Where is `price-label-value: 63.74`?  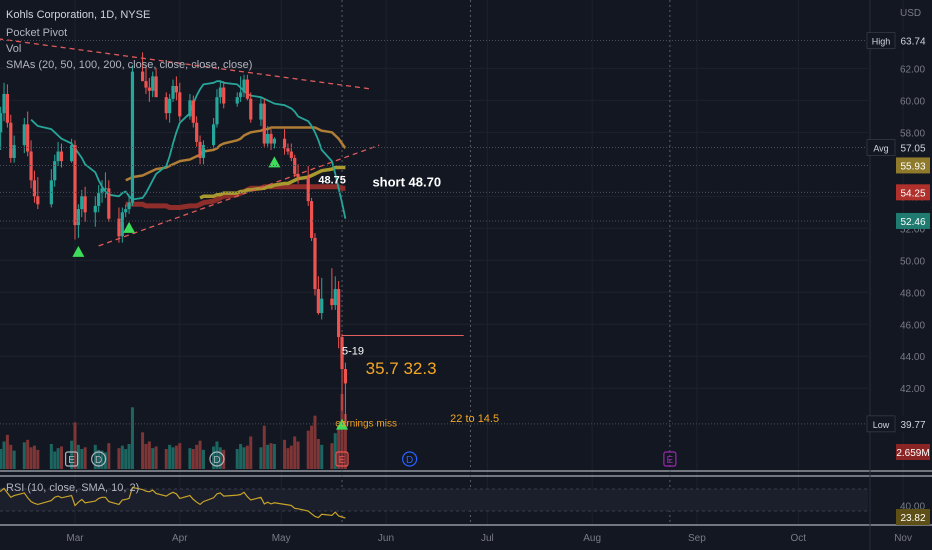
price-label-value: 63.74 is located at coordinates (912, 42).